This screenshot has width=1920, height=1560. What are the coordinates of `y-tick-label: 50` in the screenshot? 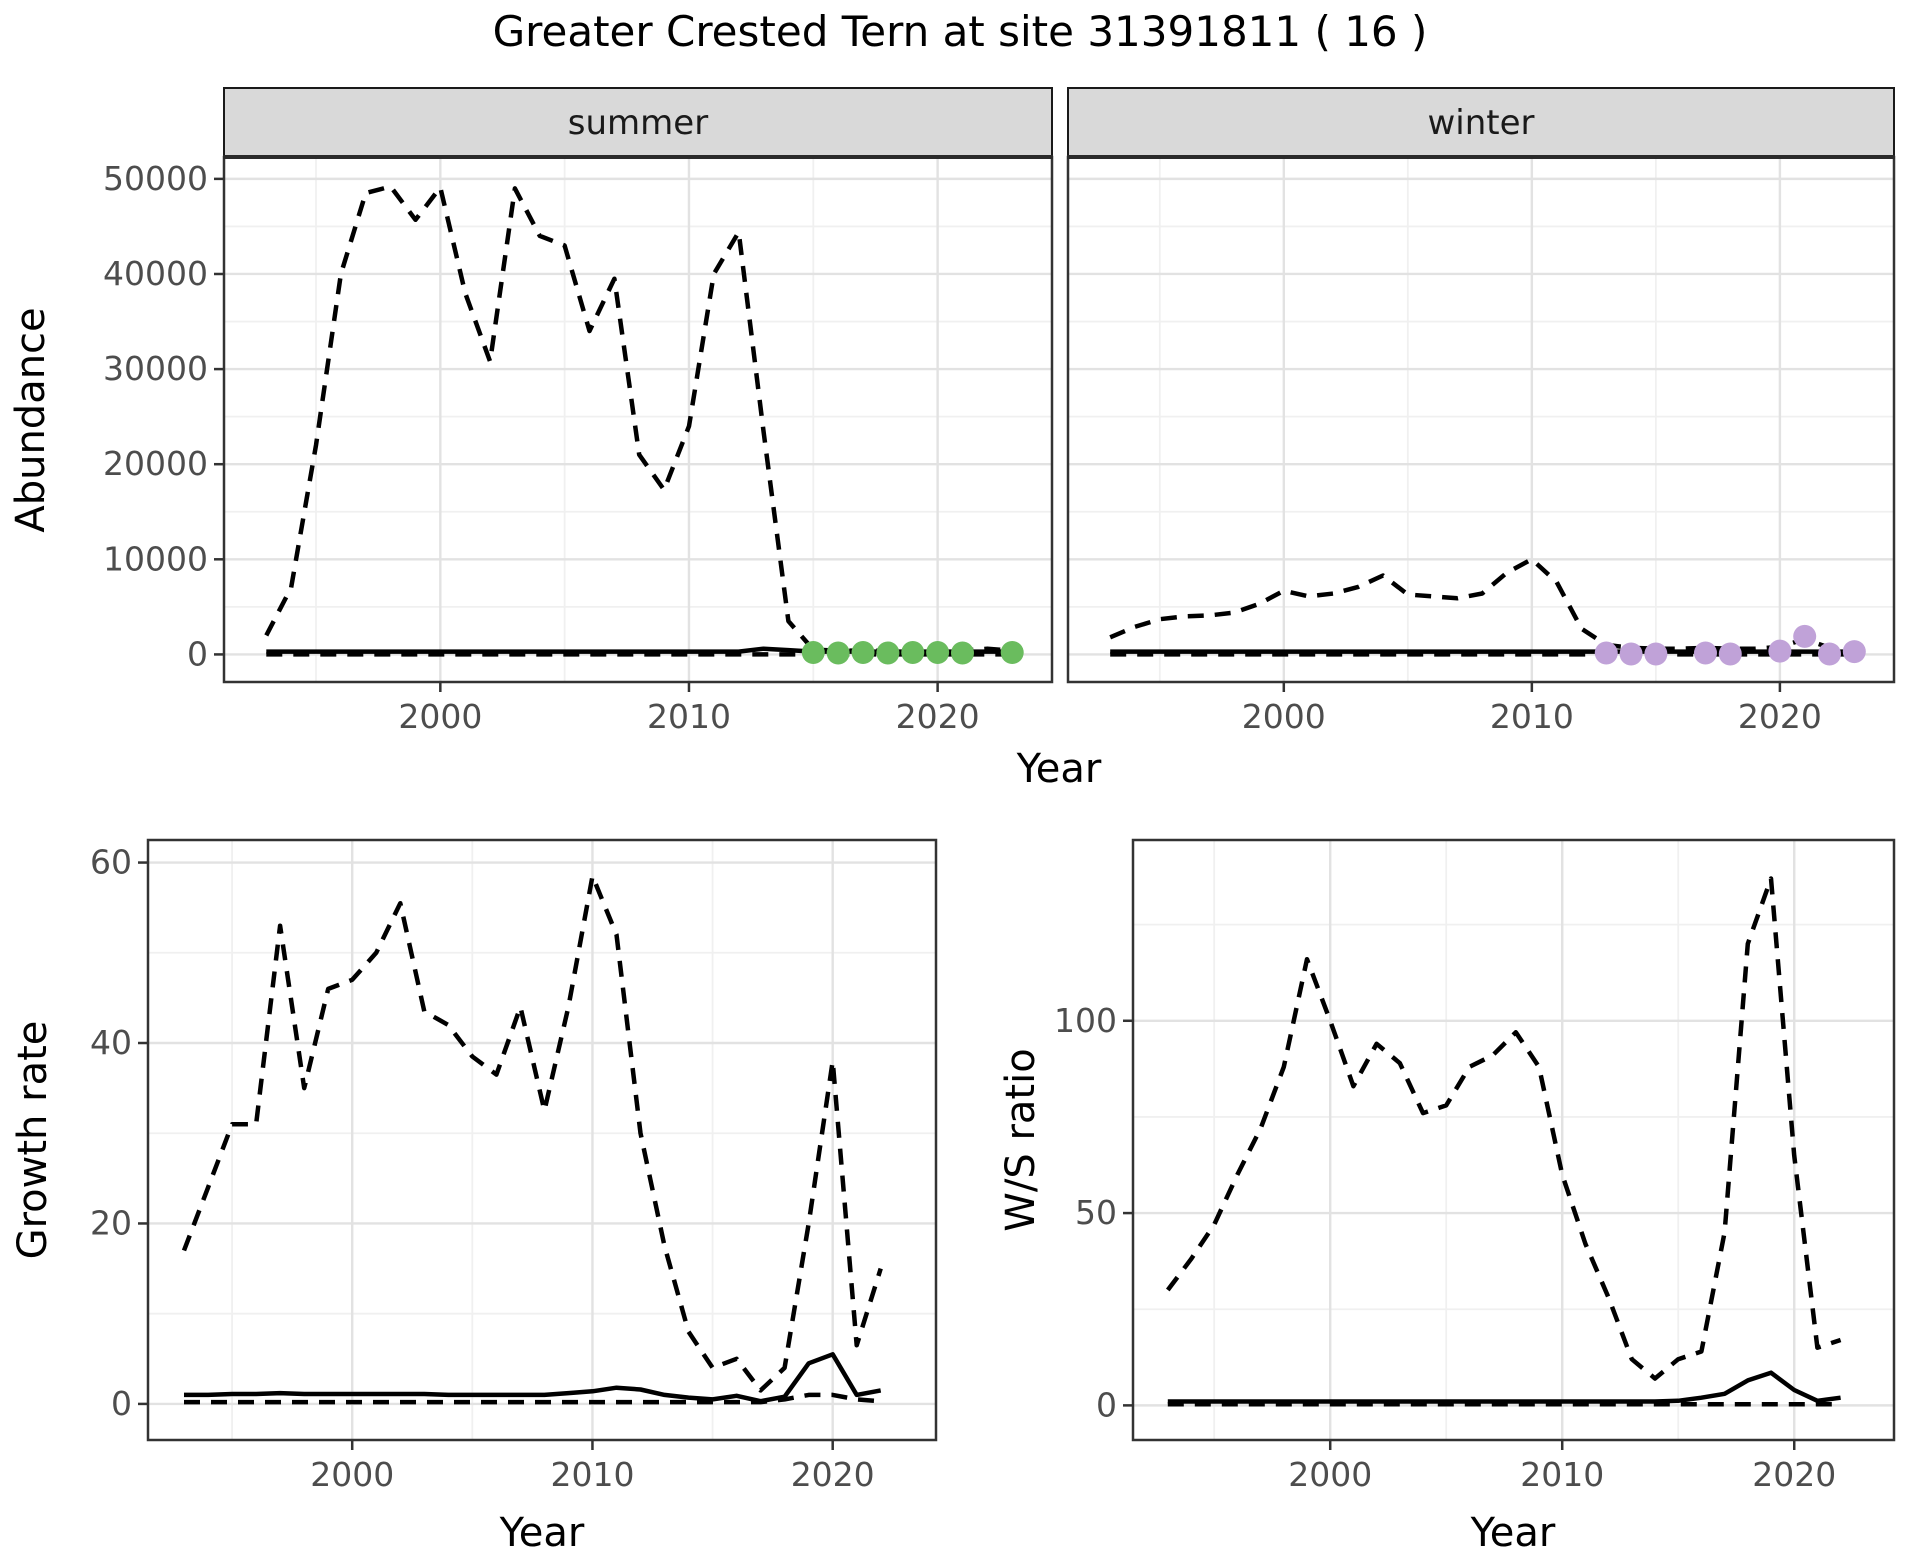 It's located at (1096, 1212).